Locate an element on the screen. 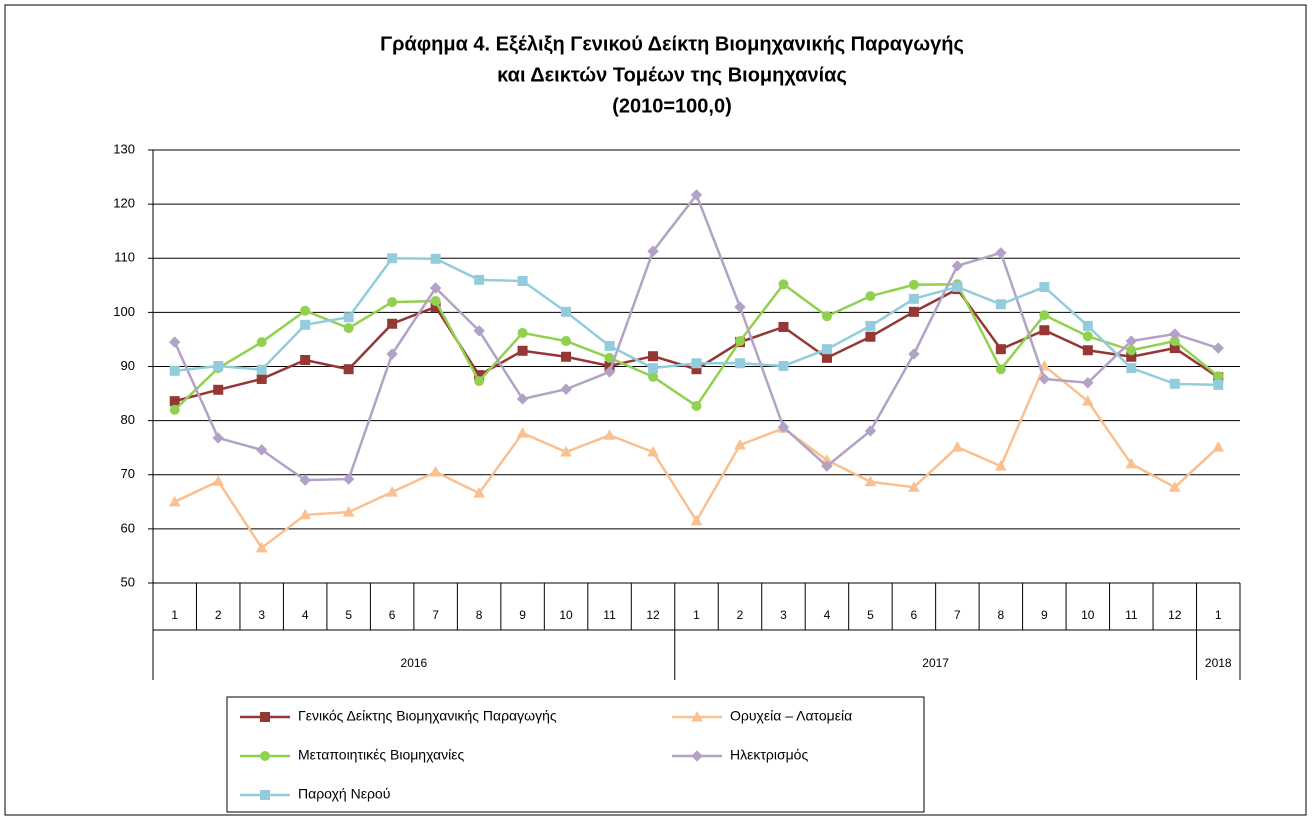  legend-label: Παροχή Νερού is located at coordinates (344, 794).